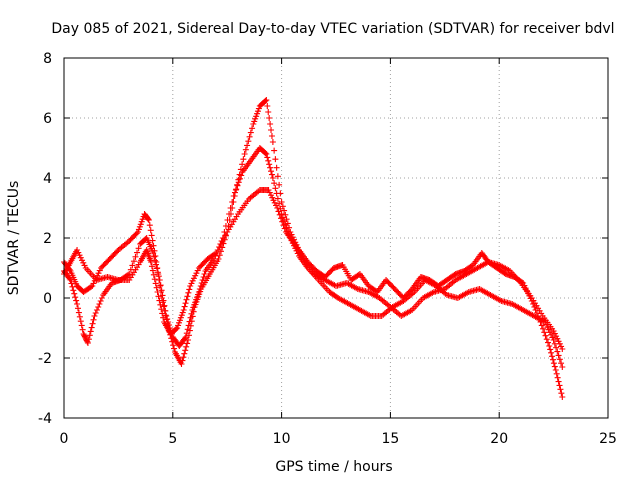  Describe the element at coordinates (47, 119) in the screenshot. I see `y-tick-label: 6` at that location.